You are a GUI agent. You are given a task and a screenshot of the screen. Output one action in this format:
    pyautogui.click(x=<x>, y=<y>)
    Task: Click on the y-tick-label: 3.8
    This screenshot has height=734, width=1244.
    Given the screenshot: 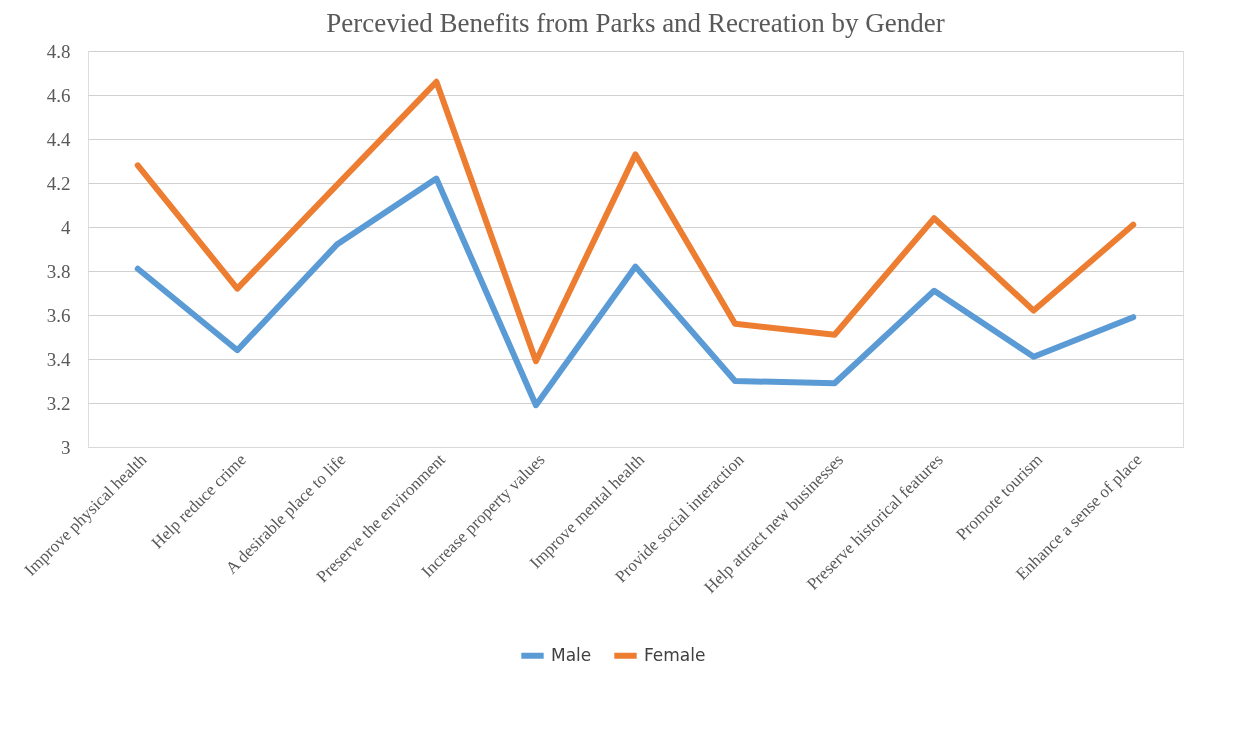 What is the action you would take?
    pyautogui.click(x=58, y=271)
    